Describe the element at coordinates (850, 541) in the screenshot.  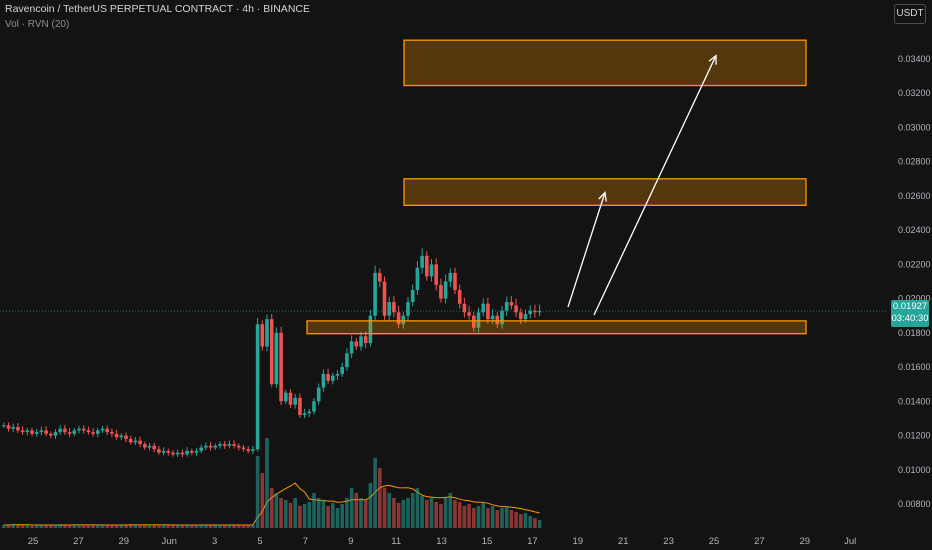
I see `x-tick-label: Jul` at that location.